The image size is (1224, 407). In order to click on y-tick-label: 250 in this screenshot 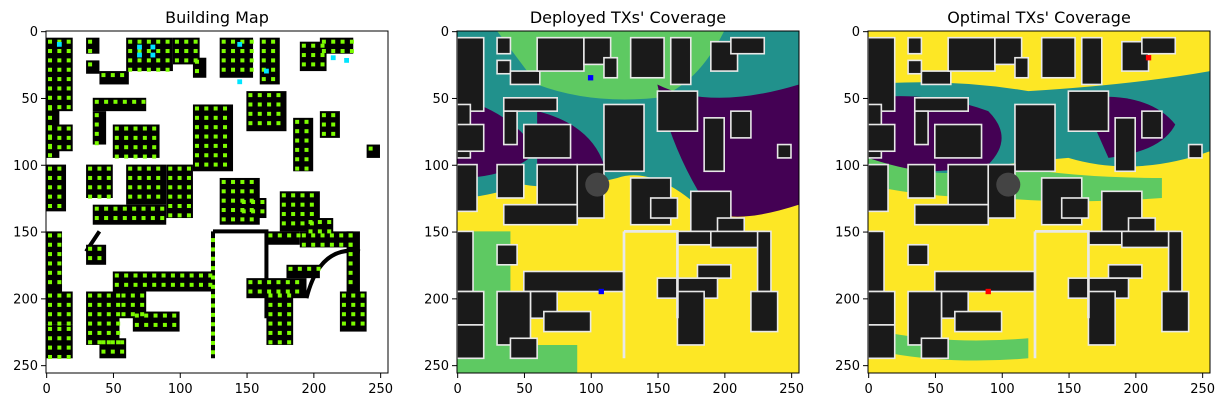, I will do `click(436, 366)`.